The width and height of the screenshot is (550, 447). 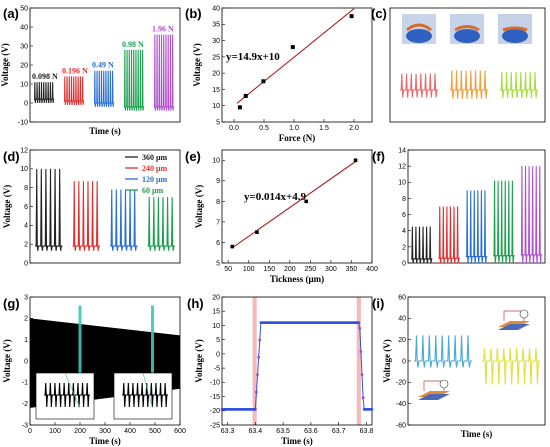 I want to click on series-label: 0.98 N, so click(x=133, y=44).